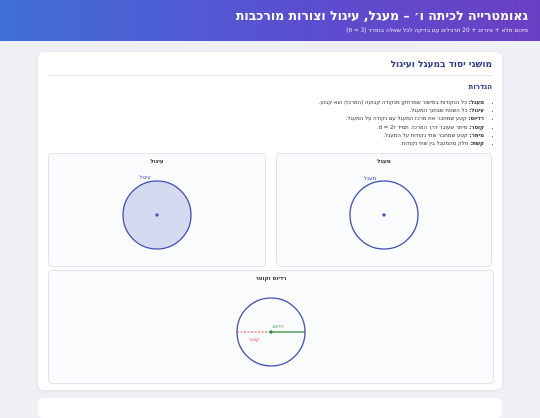  What do you see at coordinates (476, 127) in the screenshot?
I see `definition-term: קוטר:` at bounding box center [476, 127].